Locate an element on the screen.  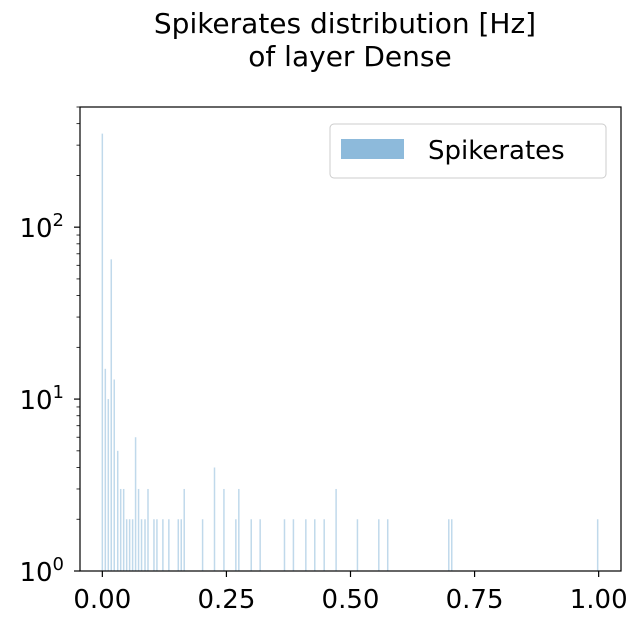
x-tick-label: 0.25 is located at coordinates (226, 600).